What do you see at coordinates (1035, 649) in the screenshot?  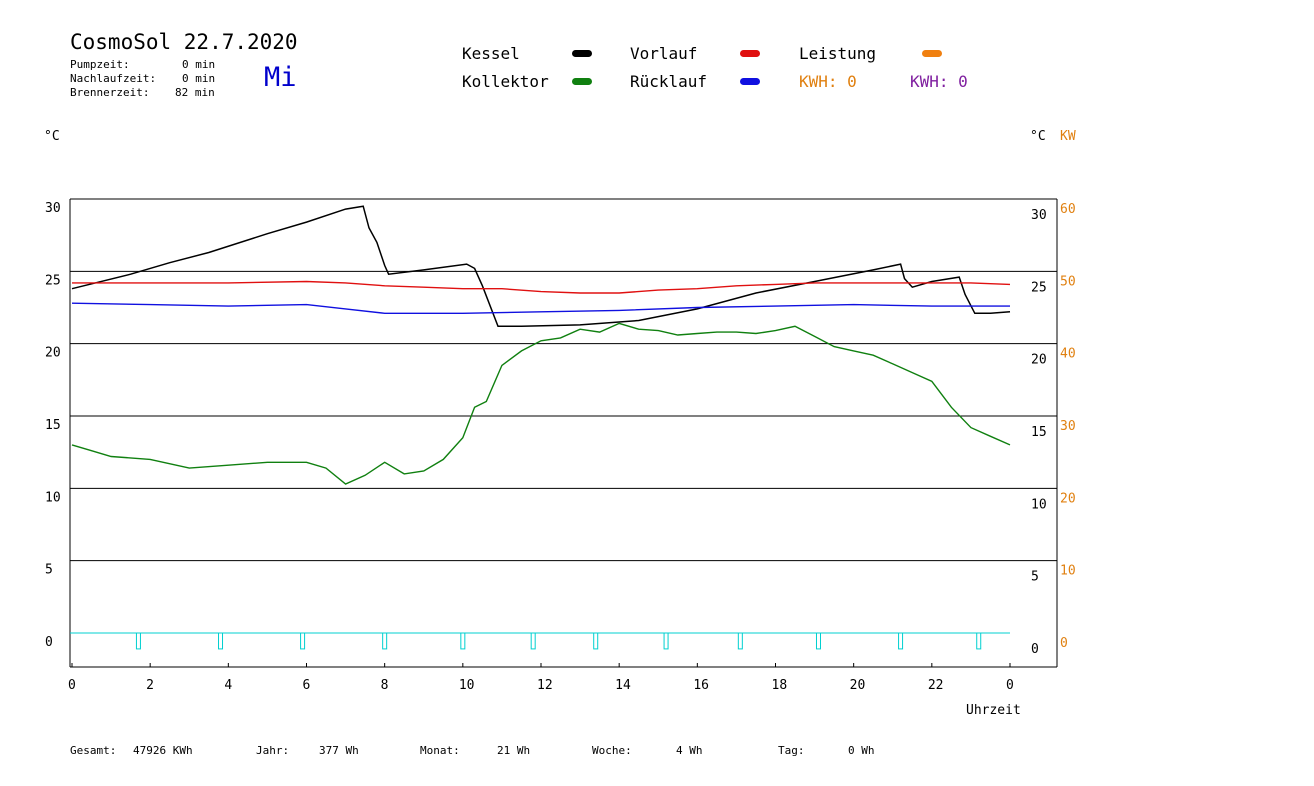 I see `y-tick-label-right: 0` at bounding box center [1035, 649].